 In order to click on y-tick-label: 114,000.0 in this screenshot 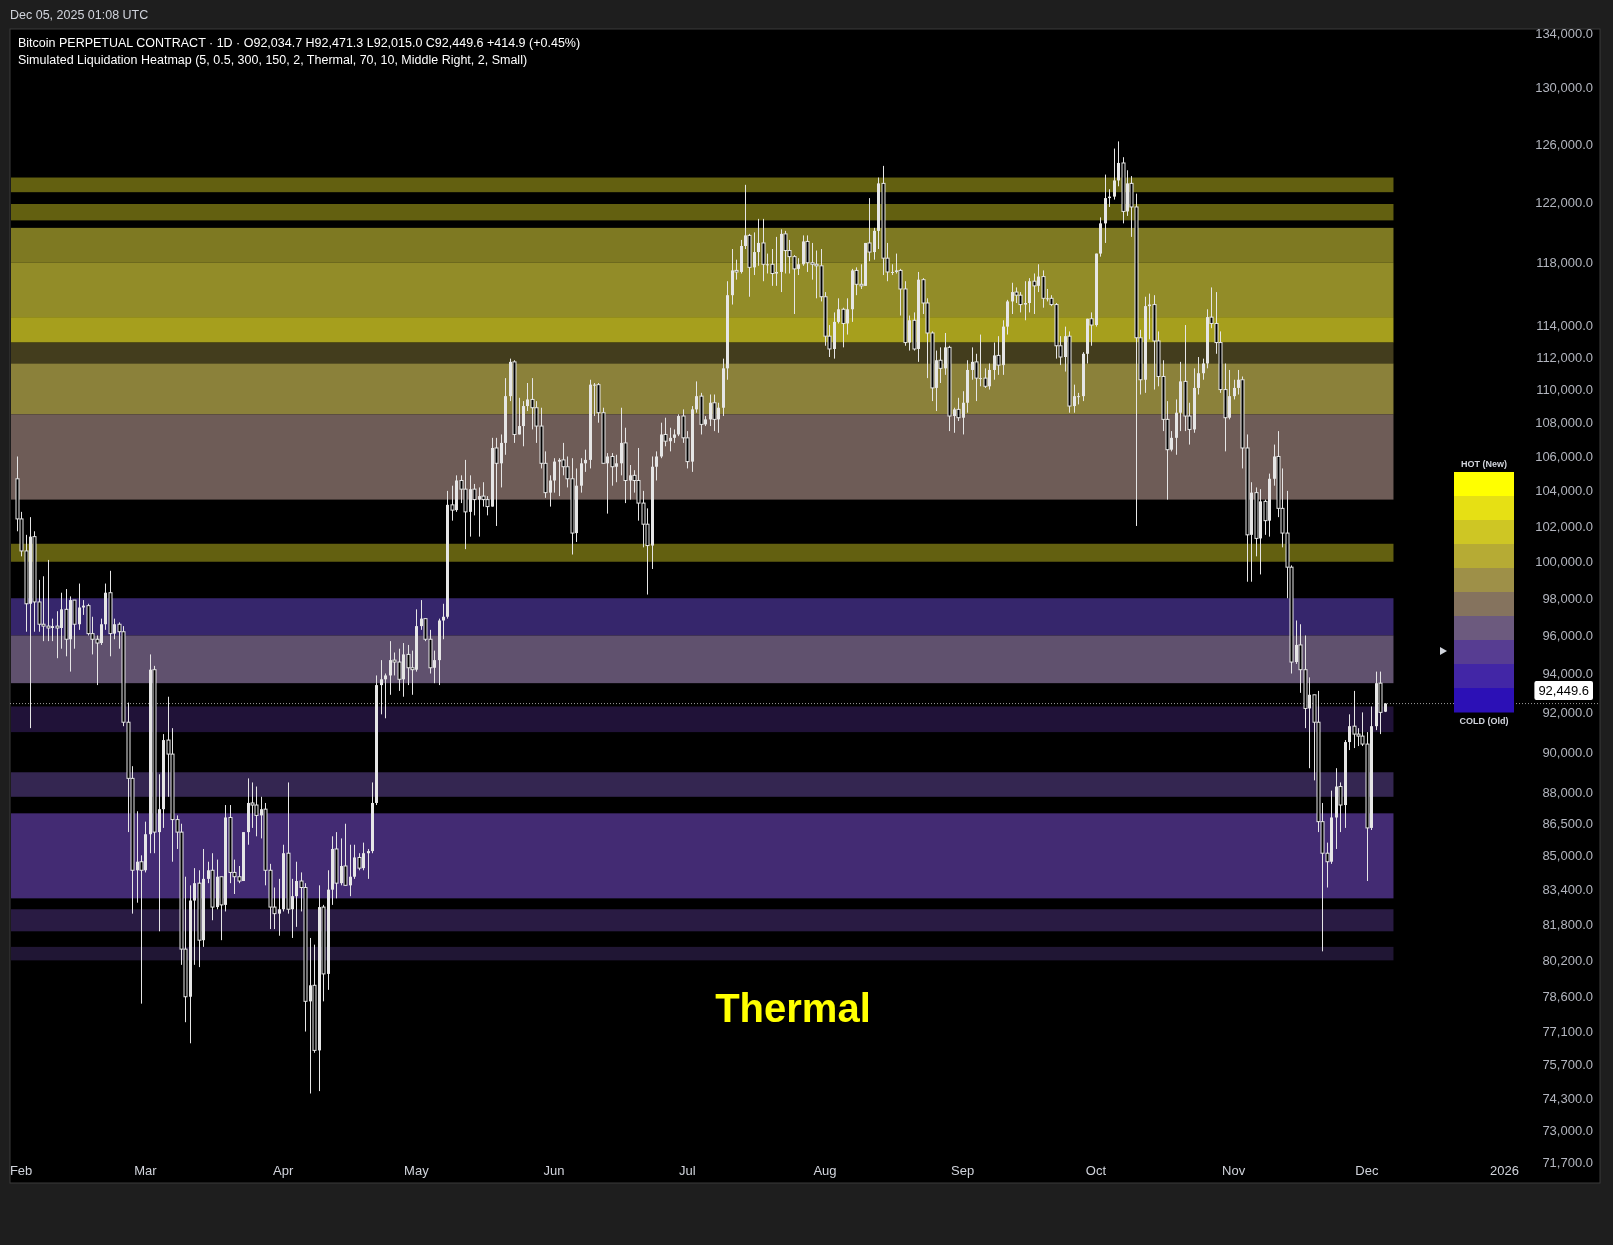, I will do `click(1564, 325)`.